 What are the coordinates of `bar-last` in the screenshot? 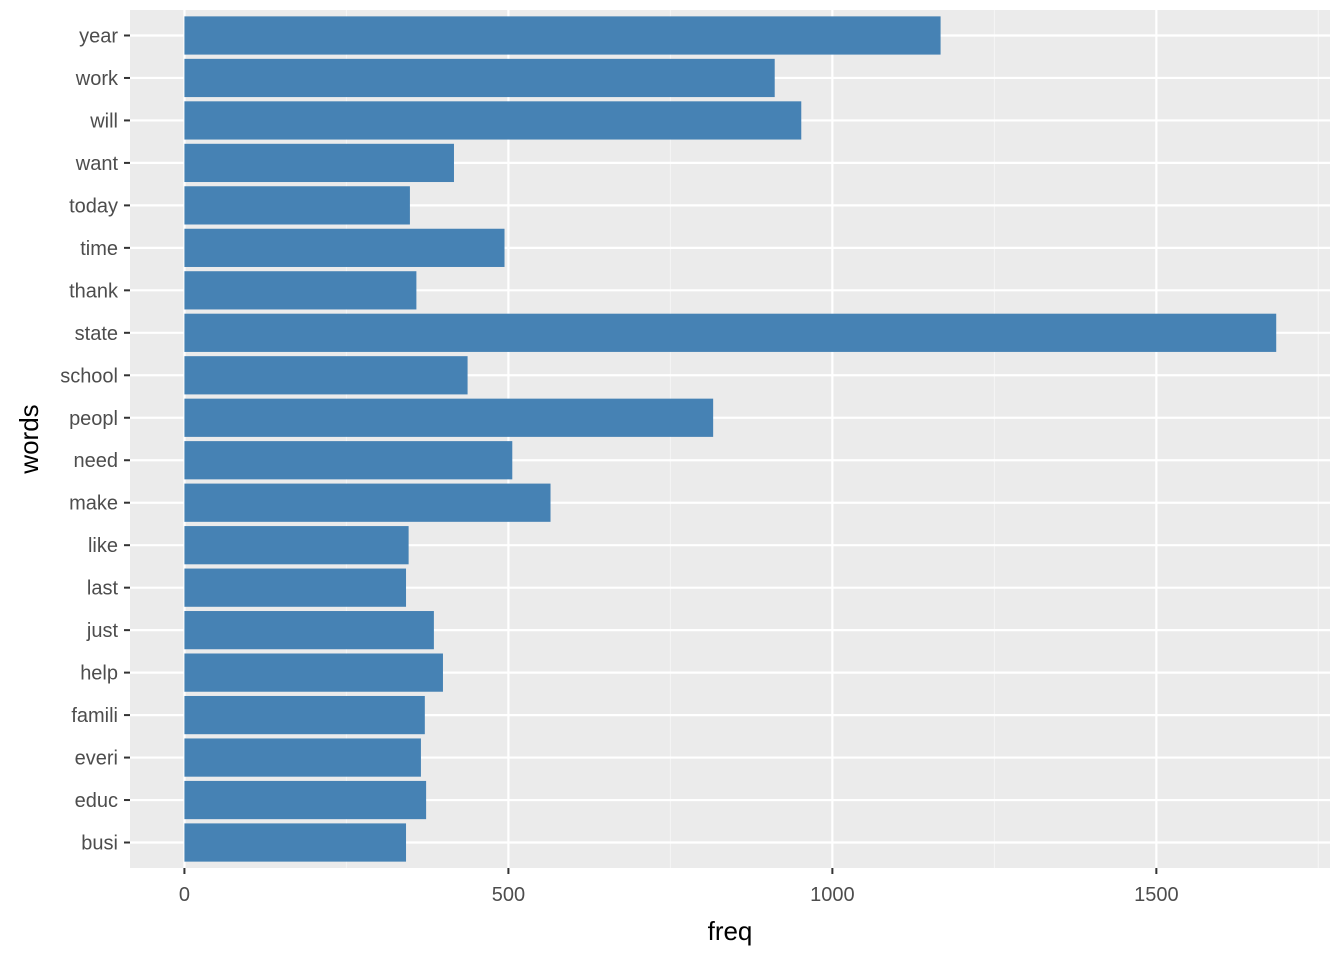 It's located at (295, 587).